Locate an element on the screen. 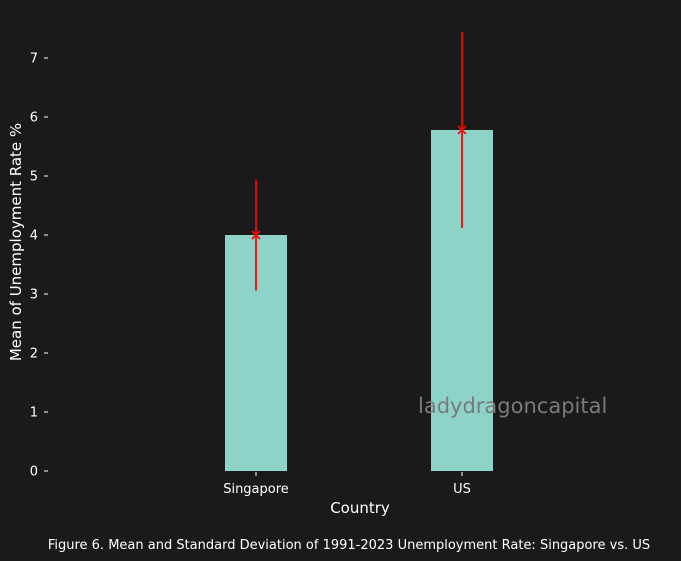  y-tick-label: 6 is located at coordinates (34, 118).